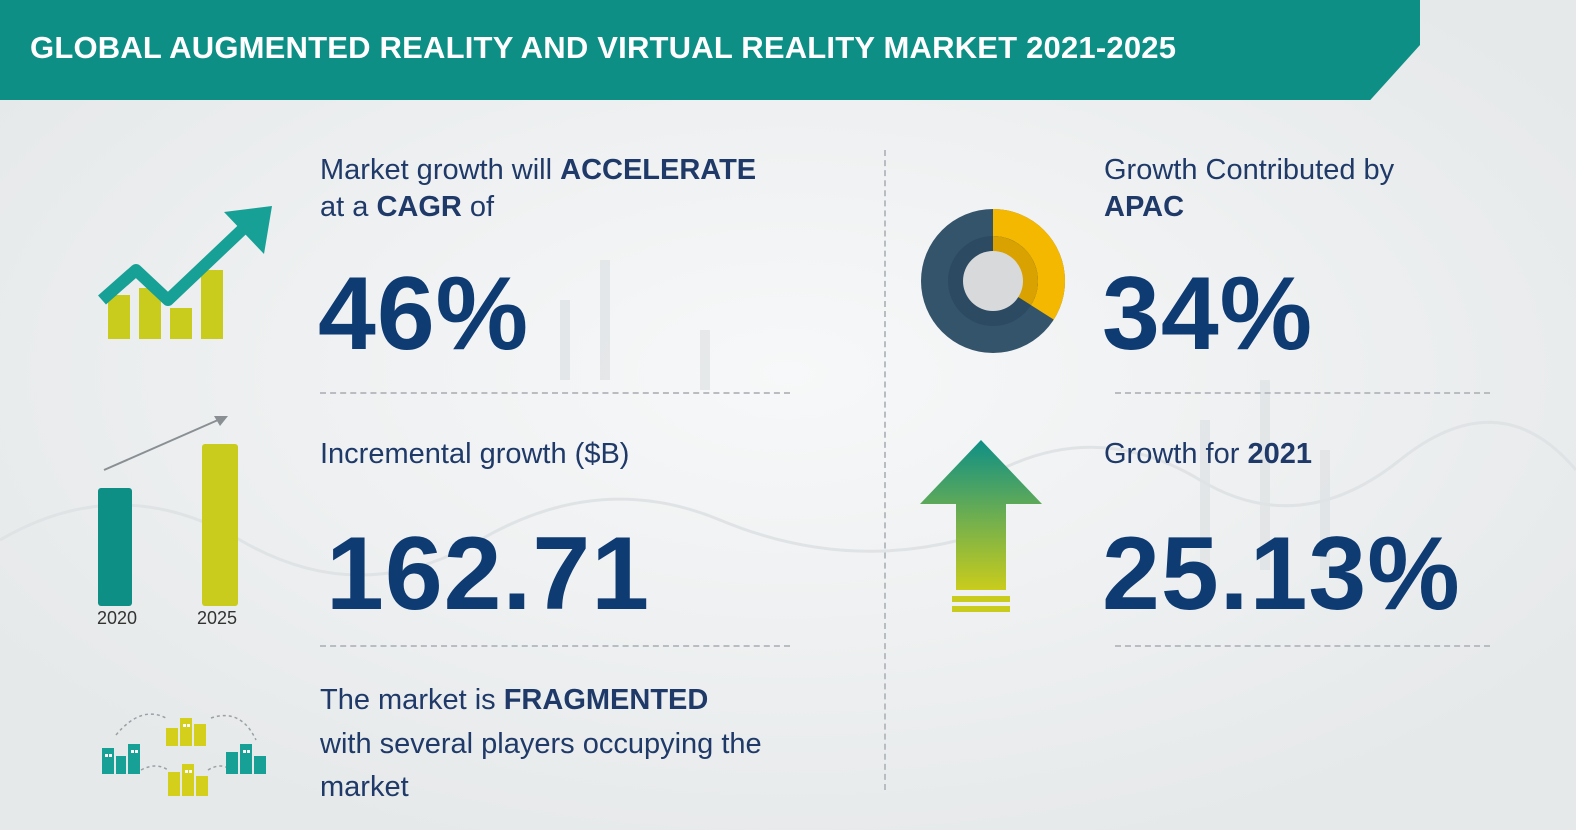  Describe the element at coordinates (488, 574) in the screenshot. I see `incremental-value: 162.71` at that location.